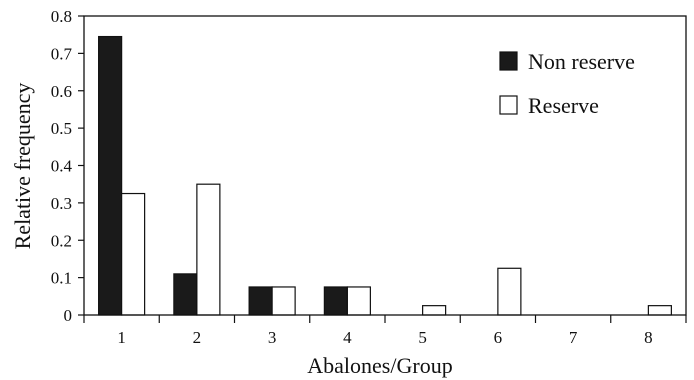 Image resolution: width=694 pixels, height=380 pixels. Describe the element at coordinates (61, 203) in the screenshot. I see `y-tick-label: 0.3` at that location.